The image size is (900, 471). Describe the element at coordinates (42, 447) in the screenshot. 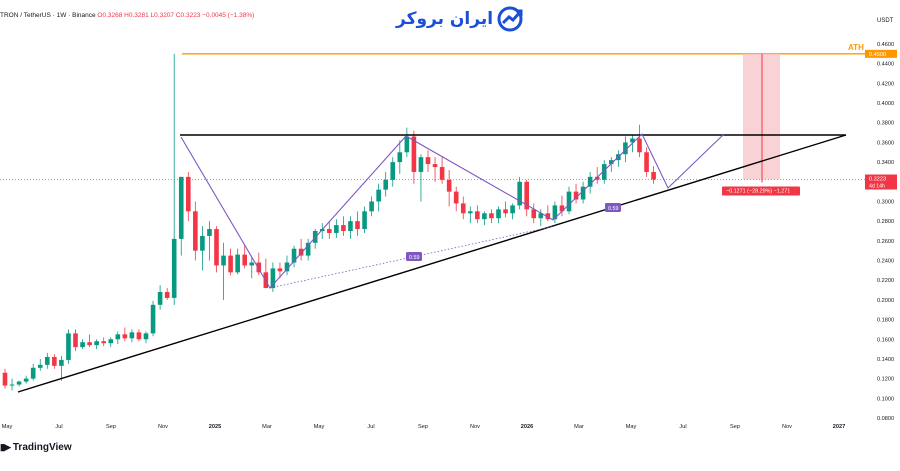

I see `tradingview-label: TradingView` at that location.